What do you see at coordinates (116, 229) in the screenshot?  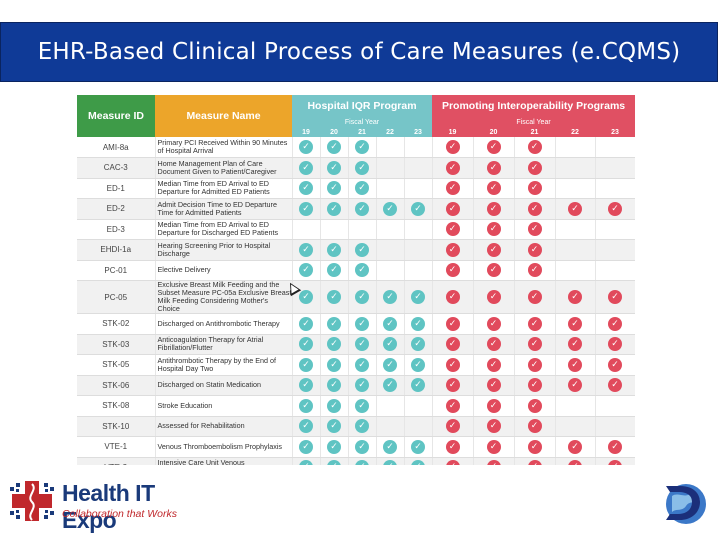 I see `measure-id: ED-3` at bounding box center [116, 229].